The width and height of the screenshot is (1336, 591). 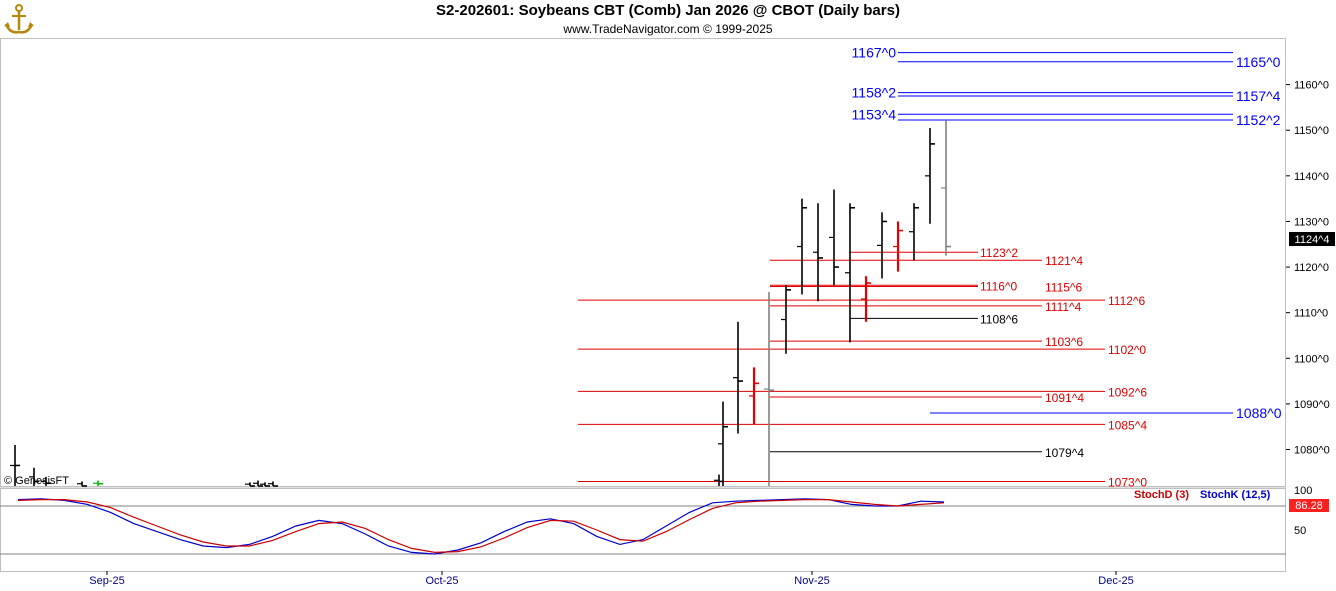 What do you see at coordinates (1258, 96) in the screenshot?
I see `level-label: 1157^4` at bounding box center [1258, 96].